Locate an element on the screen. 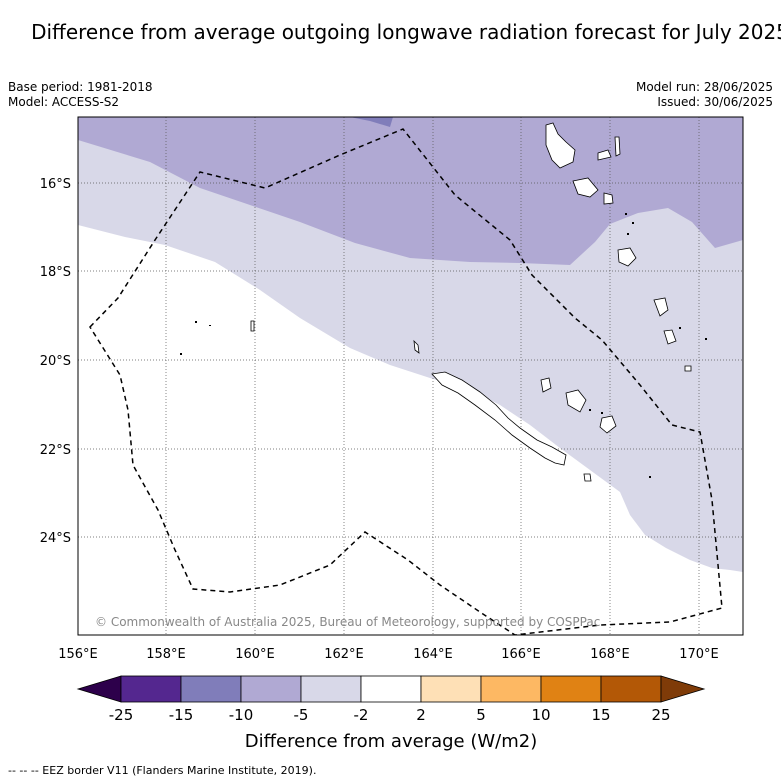 This screenshot has height=781, width=781. meta-left: Base period: 1981-2018 Model: ACCESS-S2 is located at coordinates (80, 95).